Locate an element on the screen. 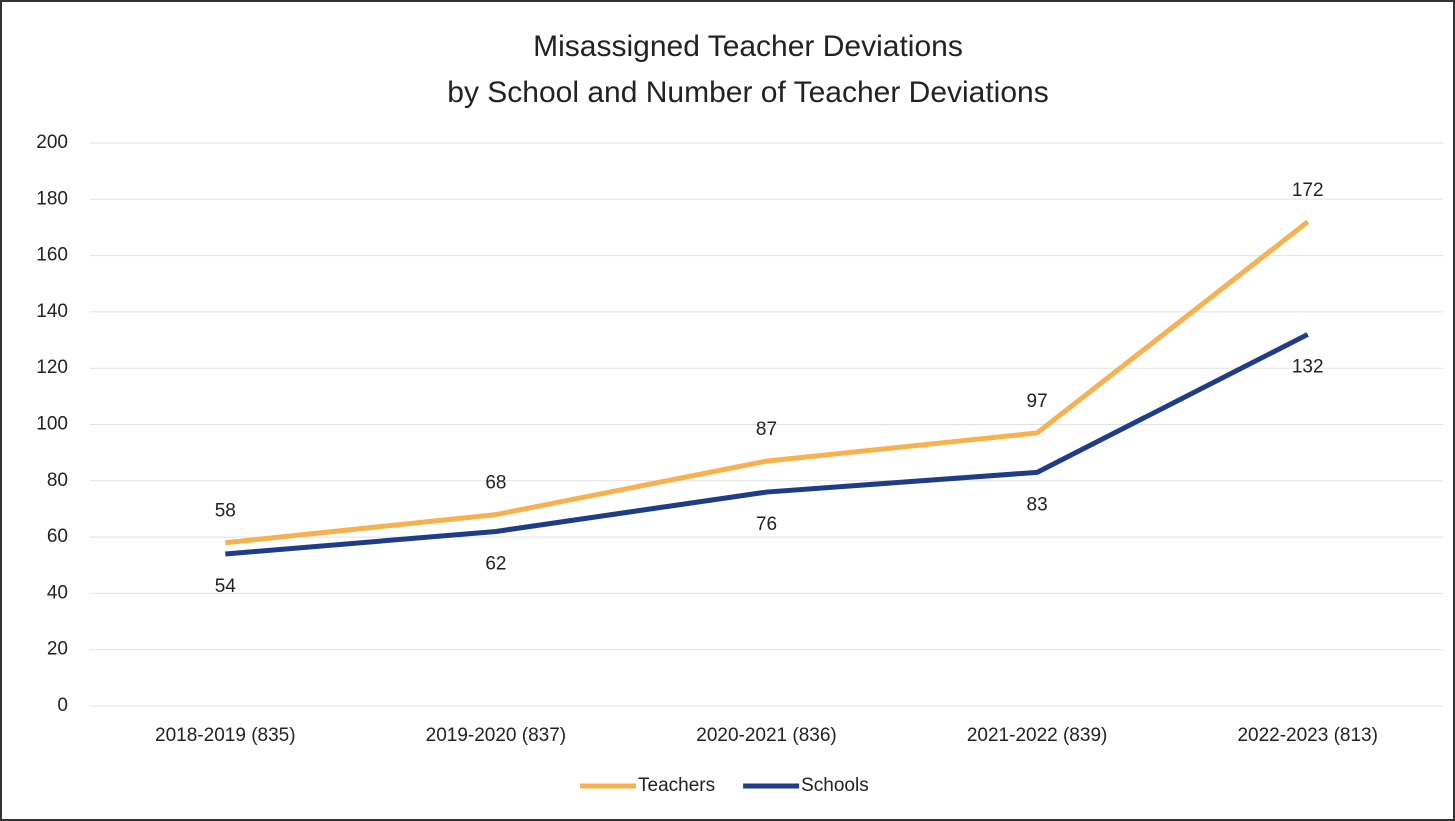 This screenshot has width=1455, height=821. legend-label: Schools is located at coordinates (835, 785).